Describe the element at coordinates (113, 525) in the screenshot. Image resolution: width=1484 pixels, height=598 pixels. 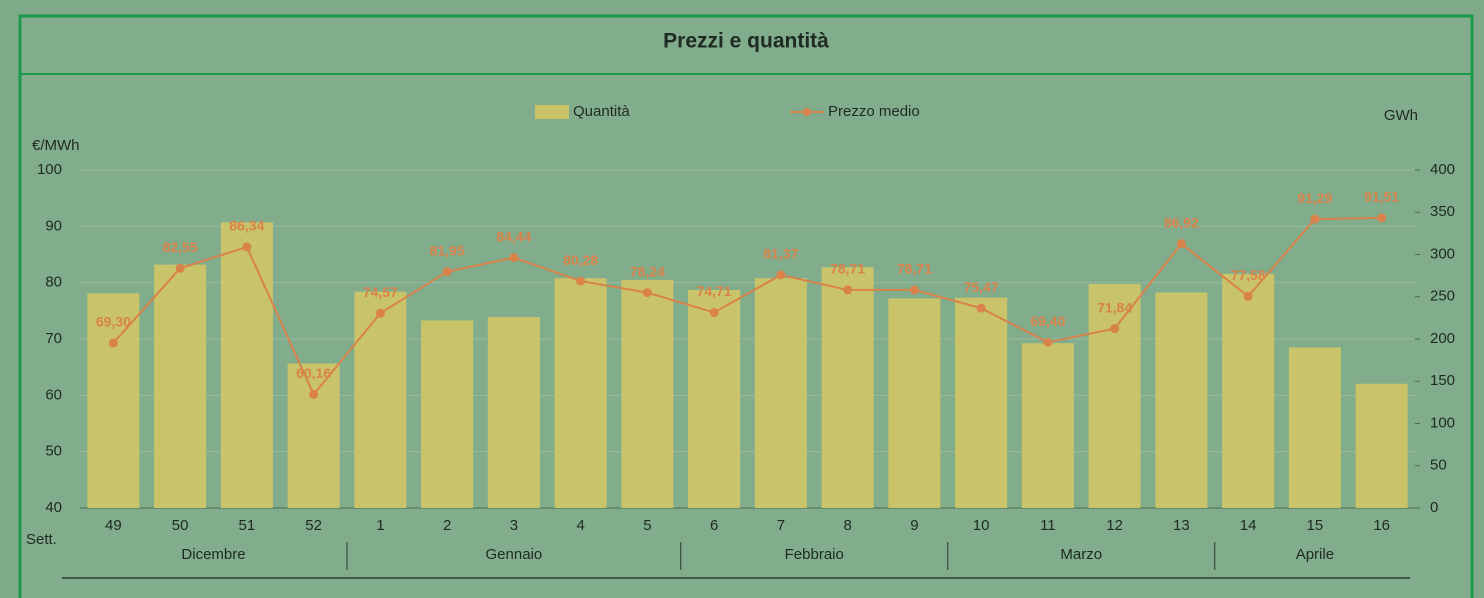
I see `x-tick-label: 49` at that location.